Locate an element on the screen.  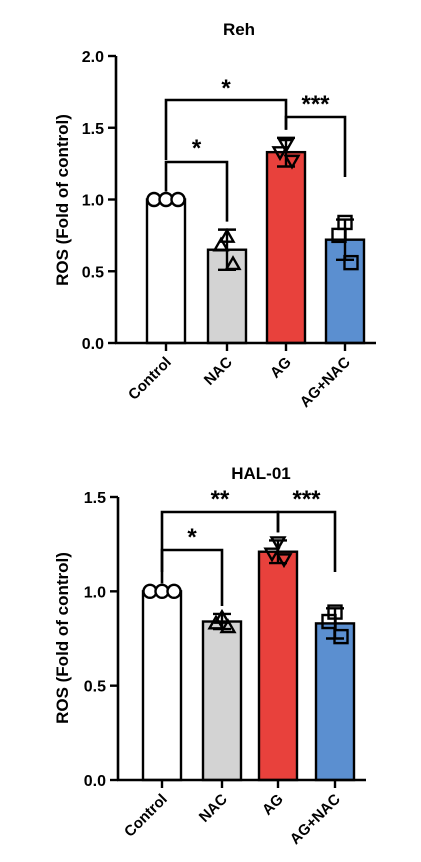
bar-nac is located at coordinates (222, 701).